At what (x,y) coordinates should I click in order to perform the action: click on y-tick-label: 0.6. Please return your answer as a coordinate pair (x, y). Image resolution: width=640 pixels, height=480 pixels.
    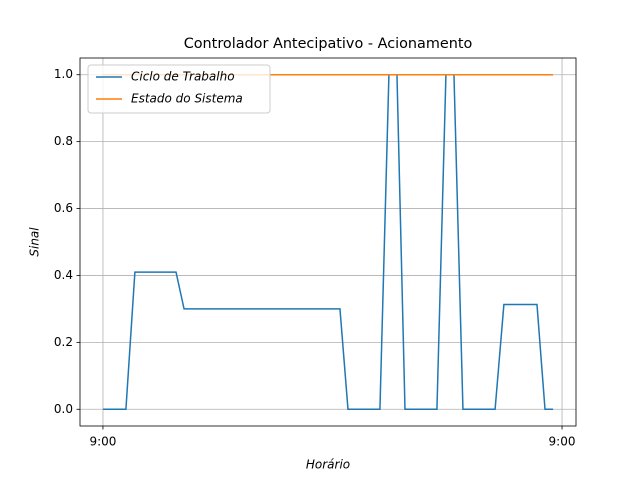
    Looking at the image, I should click on (63, 208).